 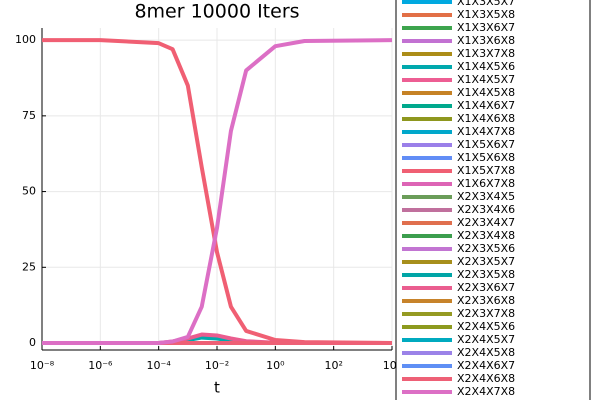 What do you see at coordinates (486, 274) in the screenshot?
I see `legend-label: X2X3X5X8` at bounding box center [486, 274].